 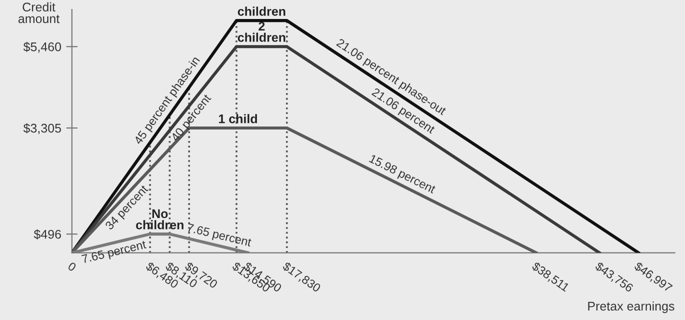 I want to click on series-label: No children, so click(x=160, y=219).